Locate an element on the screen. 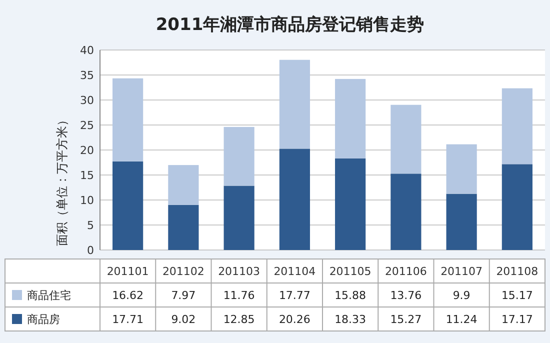  data-label: 12.85 is located at coordinates (239, 319).